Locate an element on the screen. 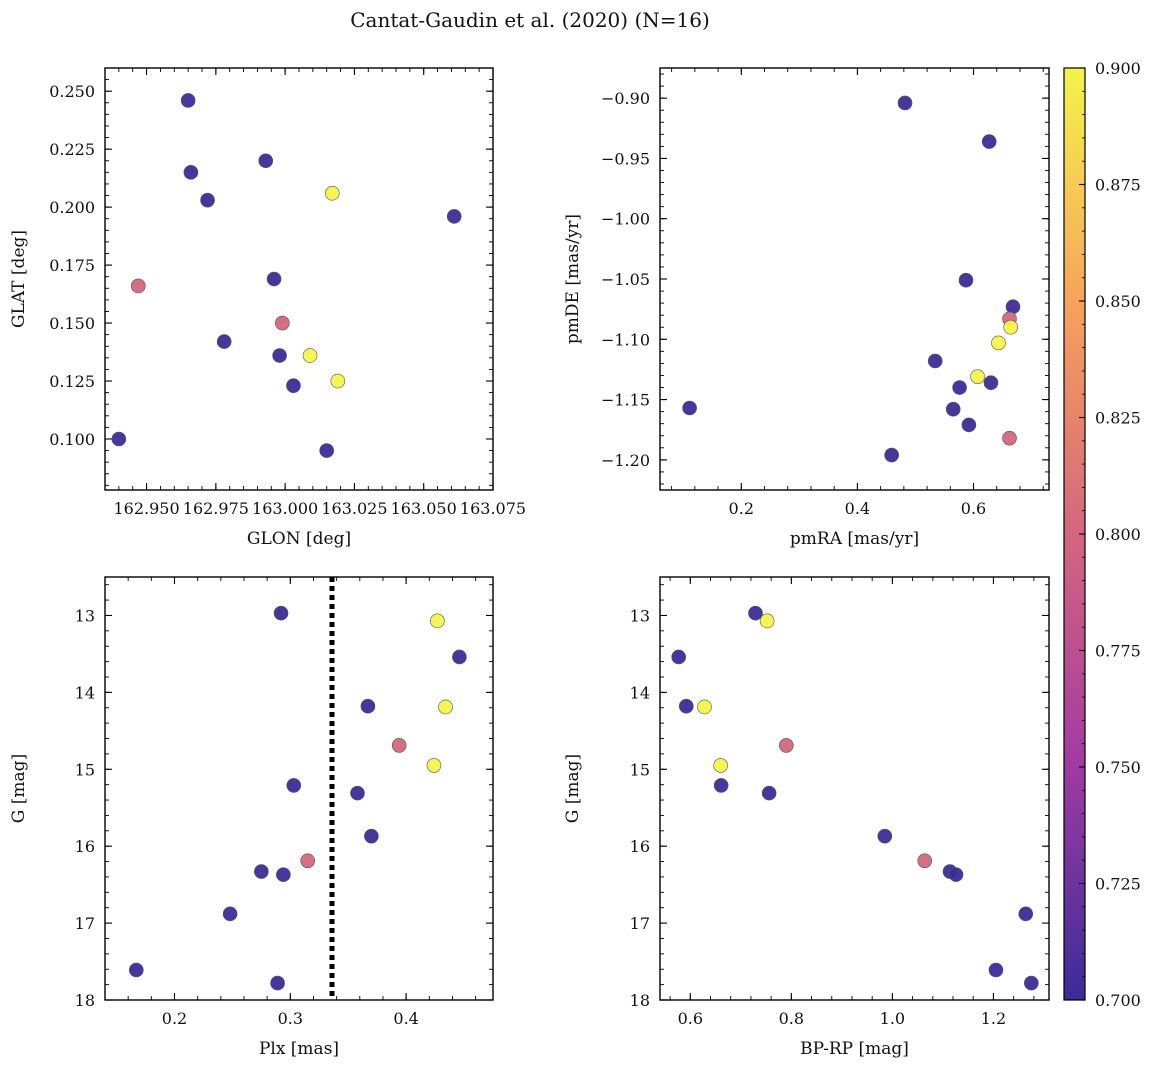 The image size is (1161, 1067). x-tick-label: 162.975 is located at coordinates (216, 508).